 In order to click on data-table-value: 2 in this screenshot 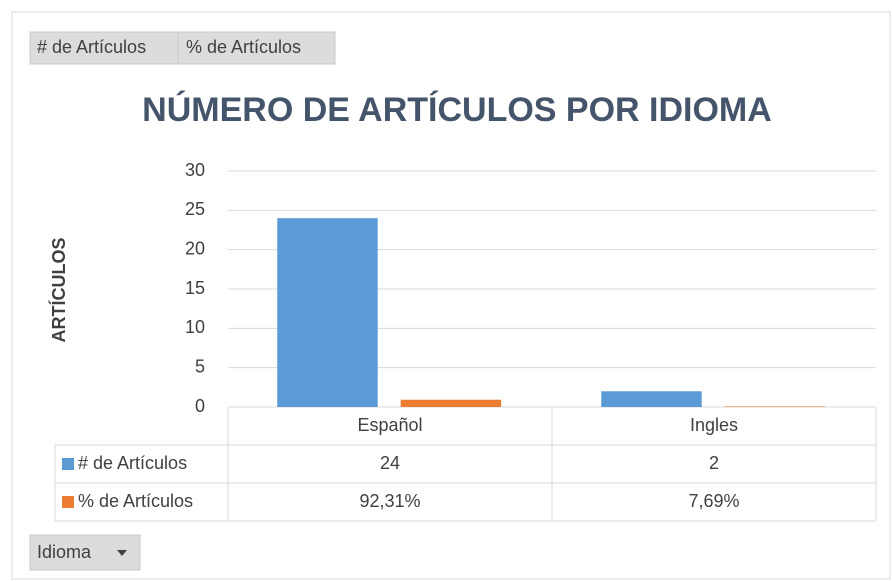, I will do `click(714, 463)`.